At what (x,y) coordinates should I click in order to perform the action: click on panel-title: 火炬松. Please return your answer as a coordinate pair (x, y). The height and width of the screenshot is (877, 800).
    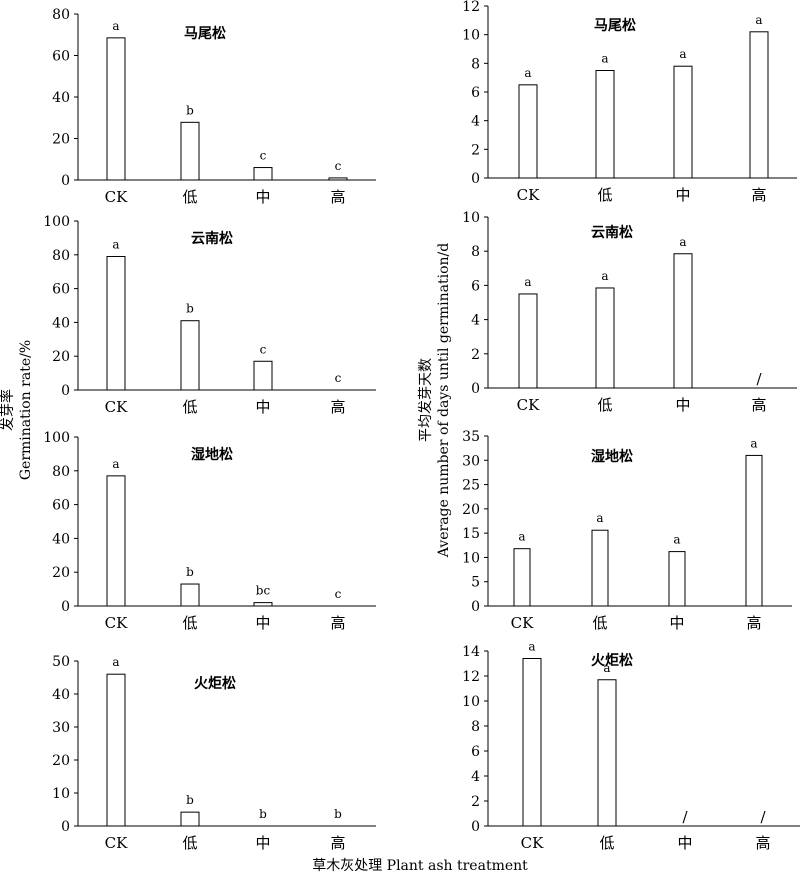
    Looking at the image, I should click on (612, 660).